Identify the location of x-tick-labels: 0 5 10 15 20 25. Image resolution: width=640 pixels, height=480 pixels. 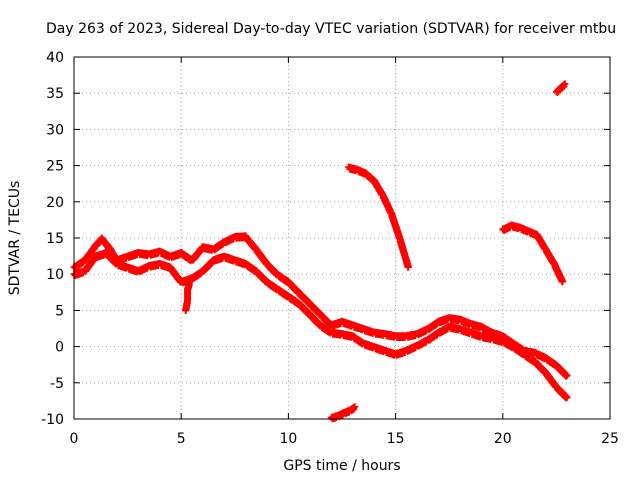
(344, 439).